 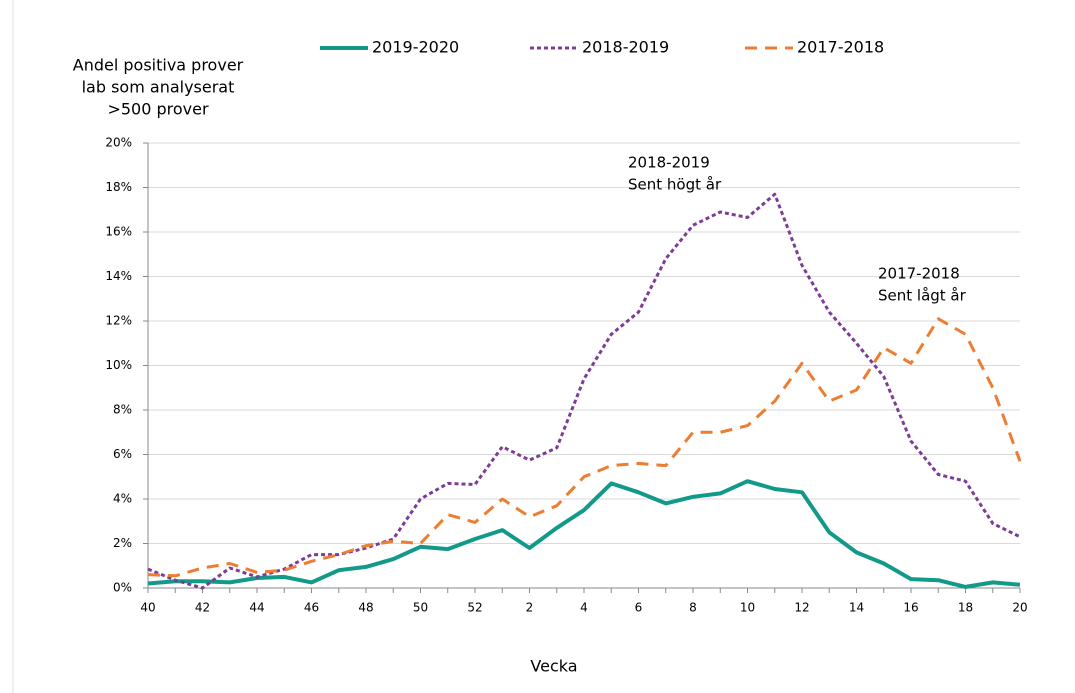 What do you see at coordinates (158, 87) in the screenshot?
I see `y-axis-label: lab som analyserat` at bounding box center [158, 87].